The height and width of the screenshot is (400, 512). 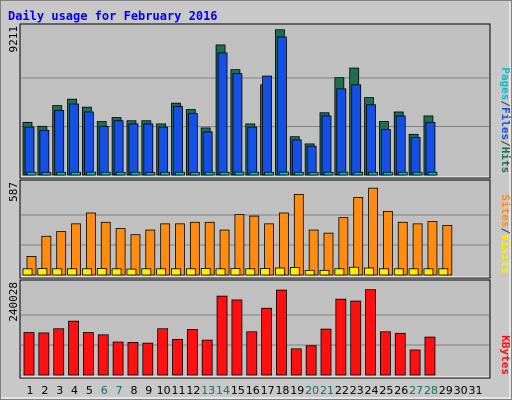 What do you see at coordinates (461, 390) in the screenshot?
I see `day-label-30: 30` at bounding box center [461, 390].